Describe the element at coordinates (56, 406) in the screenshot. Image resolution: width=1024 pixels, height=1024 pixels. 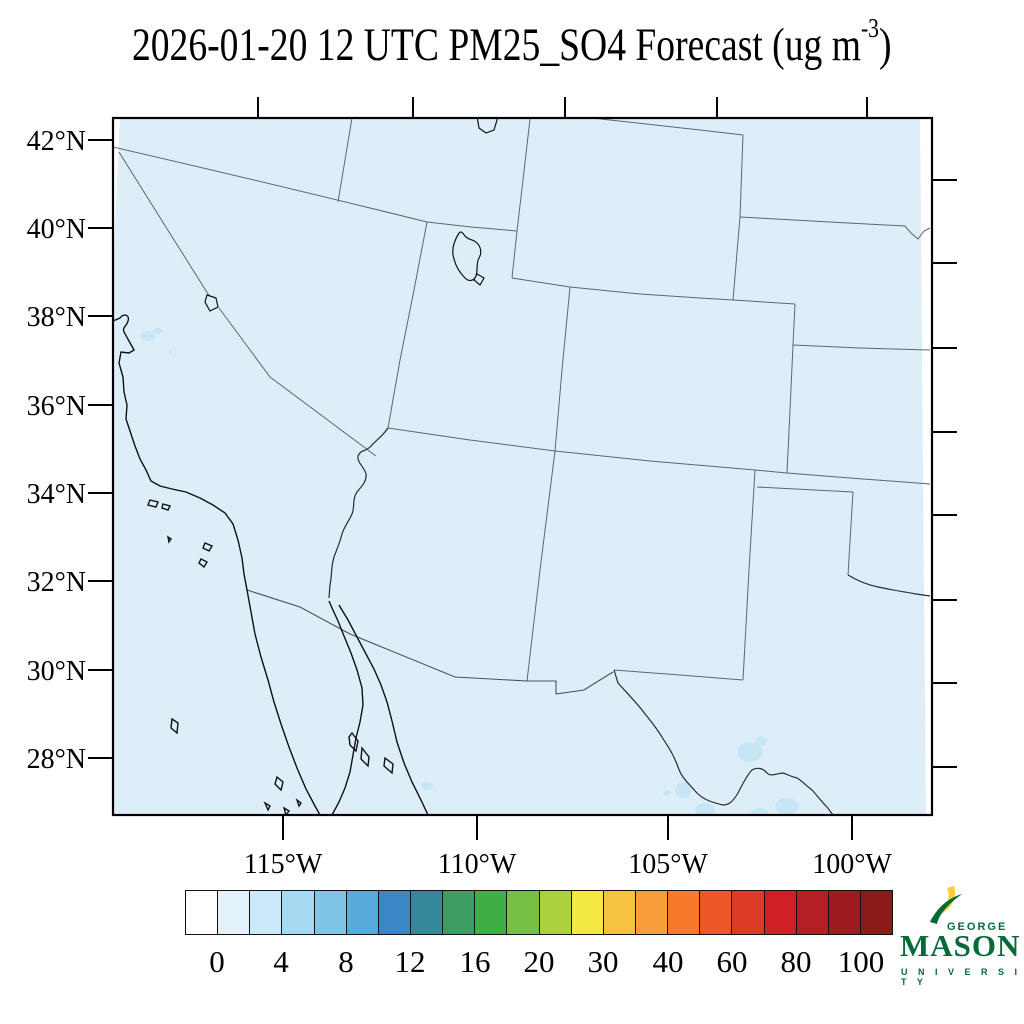
I see `lat-label: 36°N` at that location.